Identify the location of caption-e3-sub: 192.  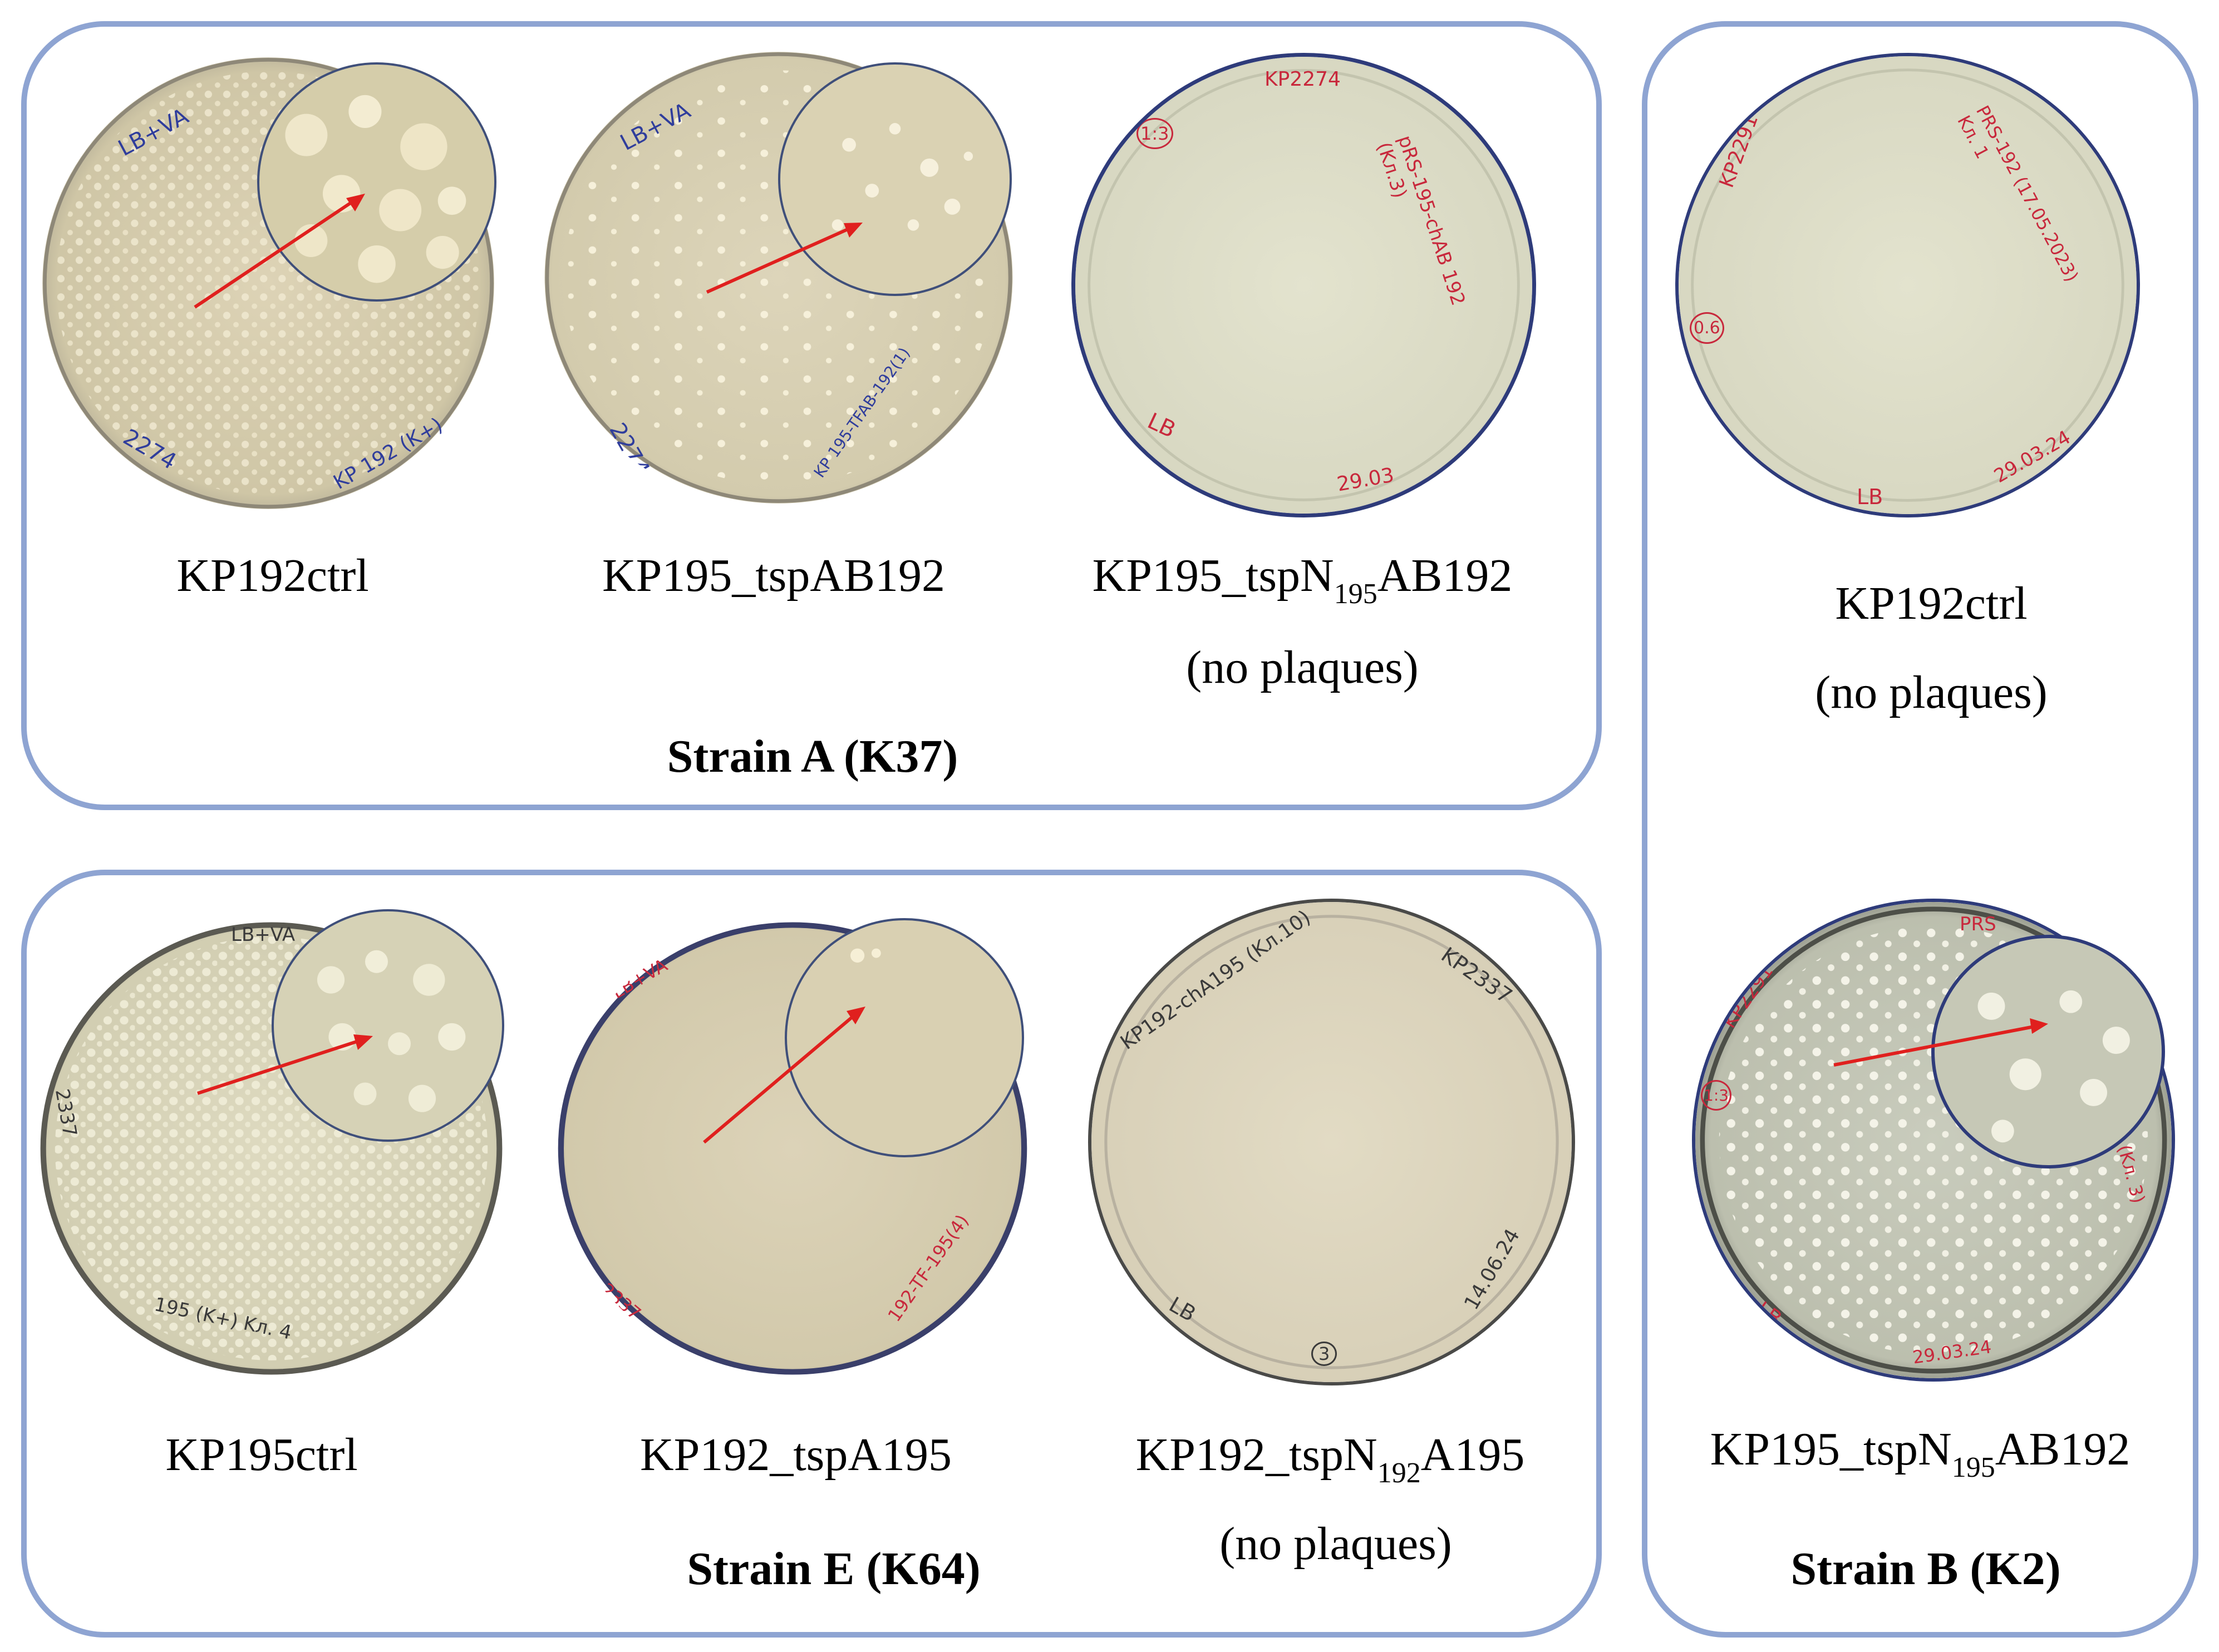
(1399, 1473).